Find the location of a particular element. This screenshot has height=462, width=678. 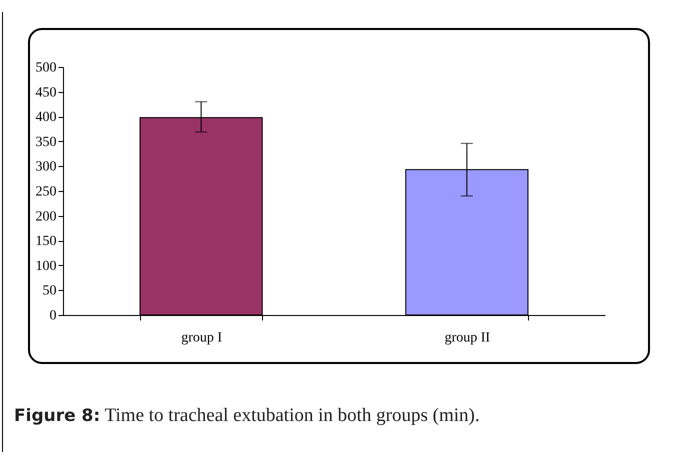

y-tick-label: 250 is located at coordinates (46, 192).